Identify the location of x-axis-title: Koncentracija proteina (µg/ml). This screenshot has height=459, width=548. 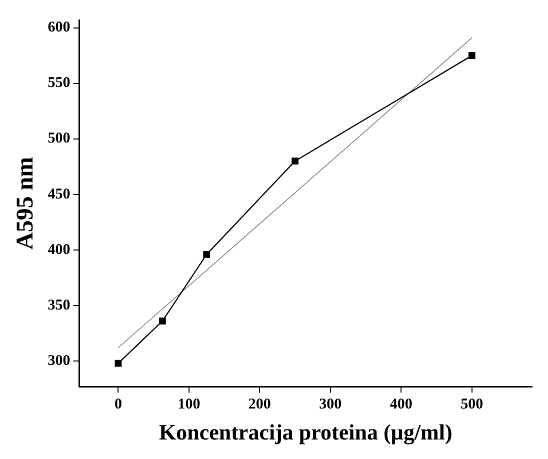
(305, 431).